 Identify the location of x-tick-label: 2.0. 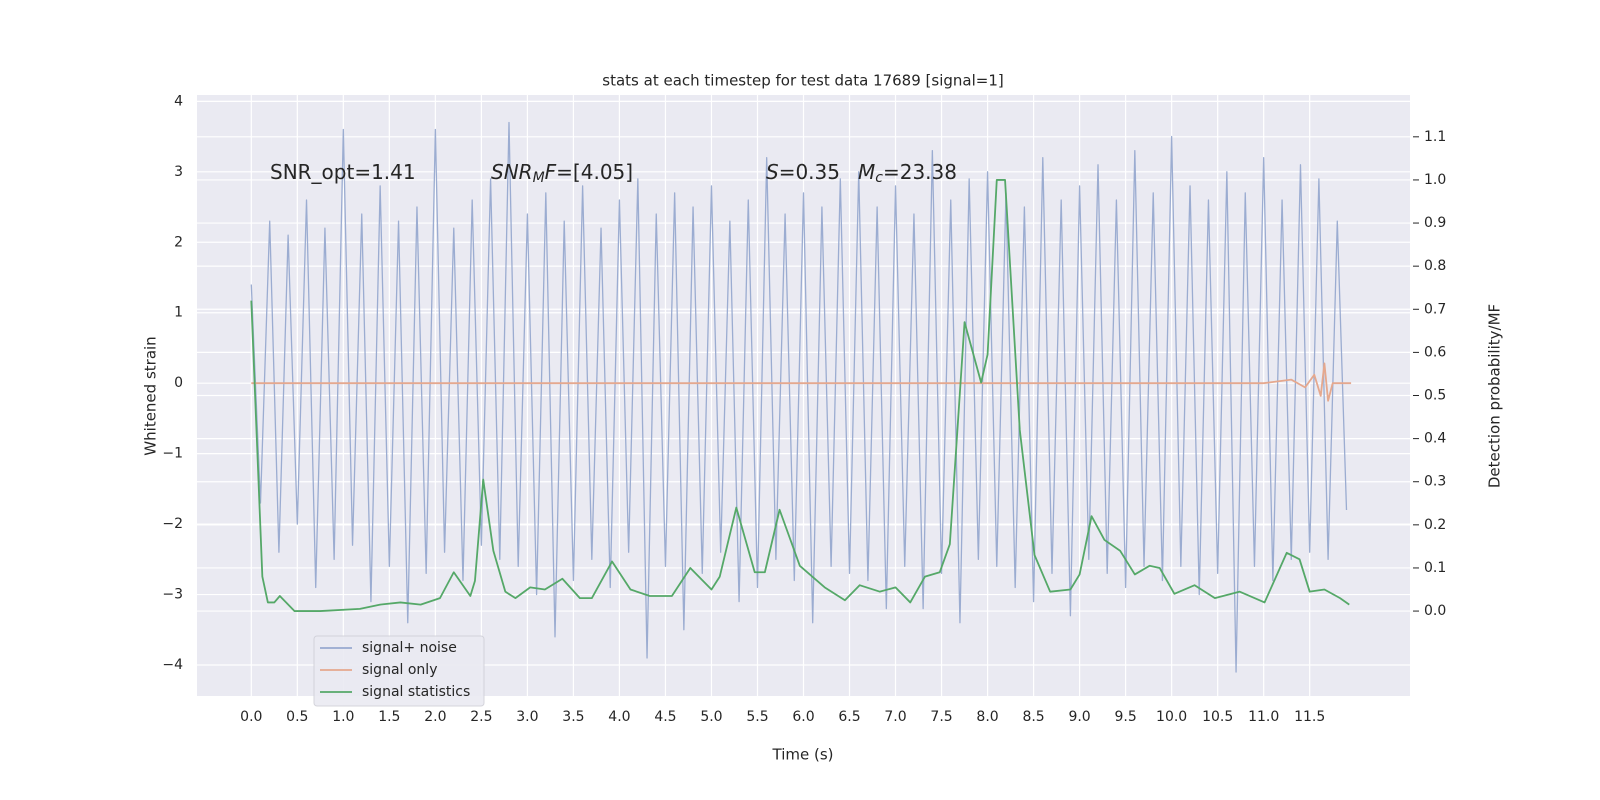
(435, 717).